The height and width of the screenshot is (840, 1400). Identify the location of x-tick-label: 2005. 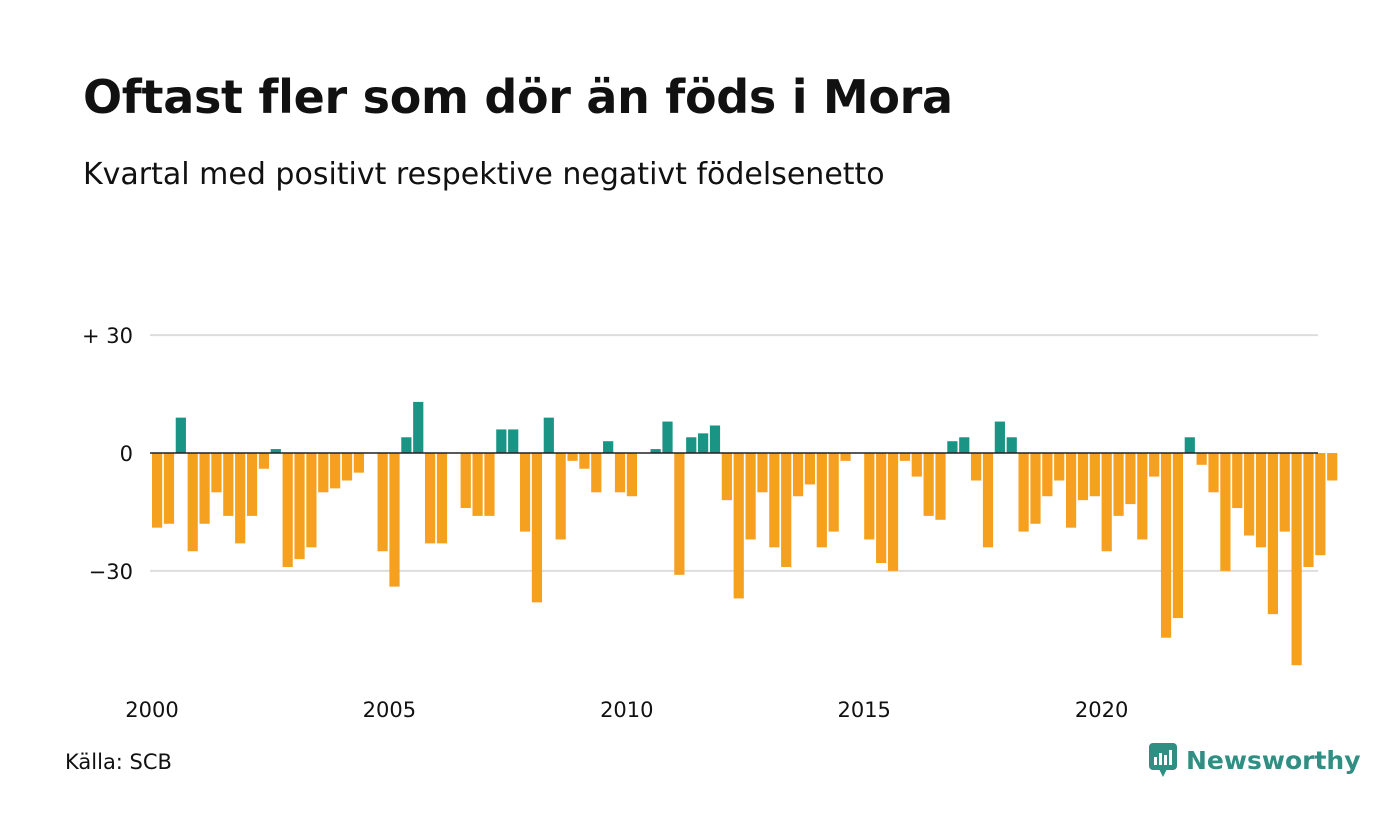
(389, 710).